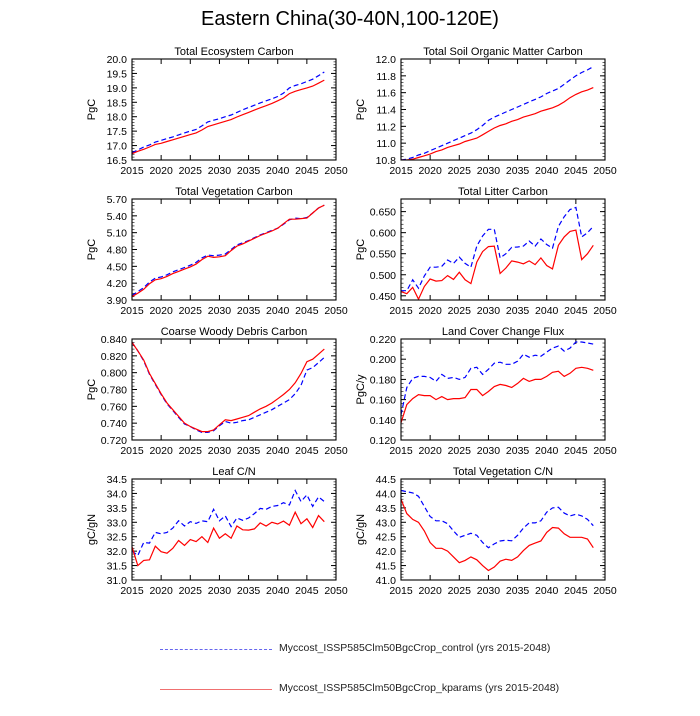  What do you see at coordinates (216, 689) in the screenshot?
I see `legend-solid-line-icon` at bounding box center [216, 689].